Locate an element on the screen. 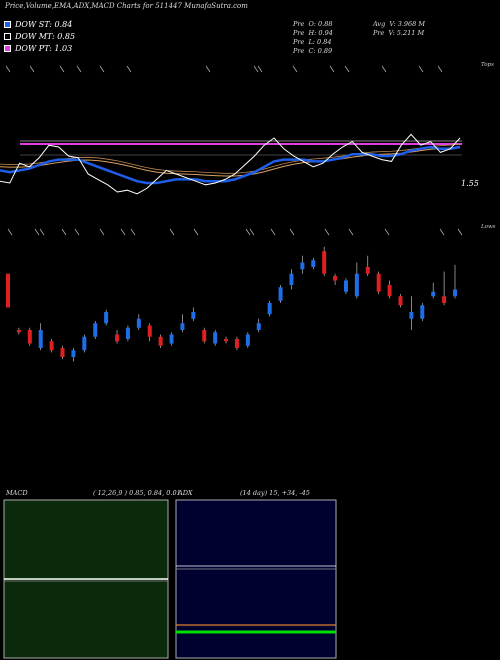 The width and height of the screenshot is (500, 660). stat-avg-volume: Avg V: 3.968 M is located at coordinates (399, 24).